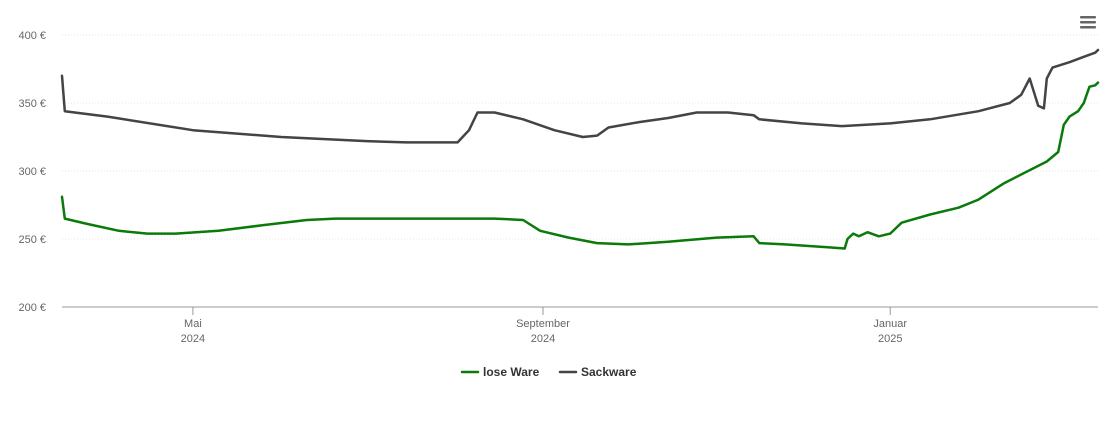 Image resolution: width=1110 pixels, height=422 pixels. Describe the element at coordinates (32, 308) in the screenshot. I see `y-tick-label: 200 €` at that location.